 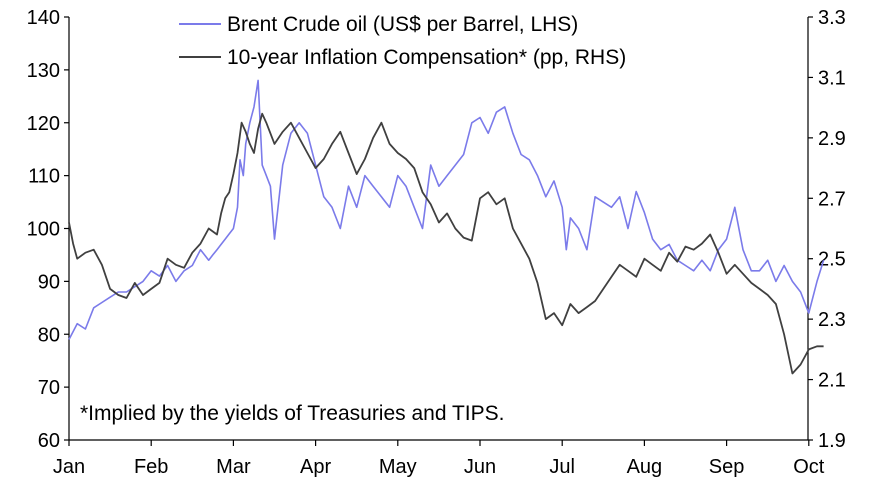 What do you see at coordinates (43, 230) in the screenshot?
I see `left-axis-tick-label: 100` at bounding box center [43, 230].